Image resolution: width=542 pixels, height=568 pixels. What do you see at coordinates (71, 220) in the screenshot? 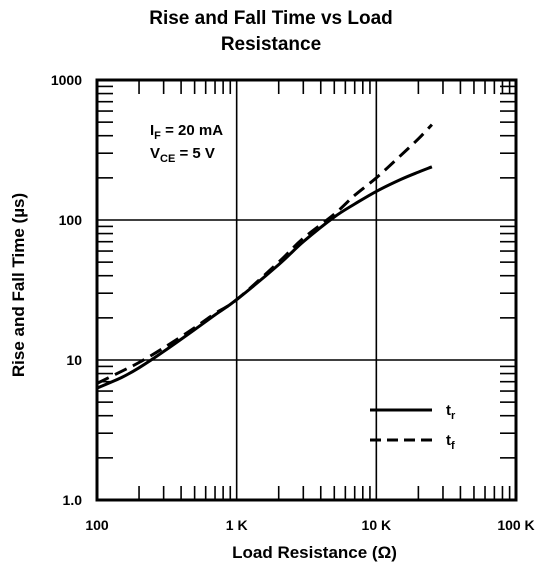
I see `y-tick-label: 100` at bounding box center [71, 220].